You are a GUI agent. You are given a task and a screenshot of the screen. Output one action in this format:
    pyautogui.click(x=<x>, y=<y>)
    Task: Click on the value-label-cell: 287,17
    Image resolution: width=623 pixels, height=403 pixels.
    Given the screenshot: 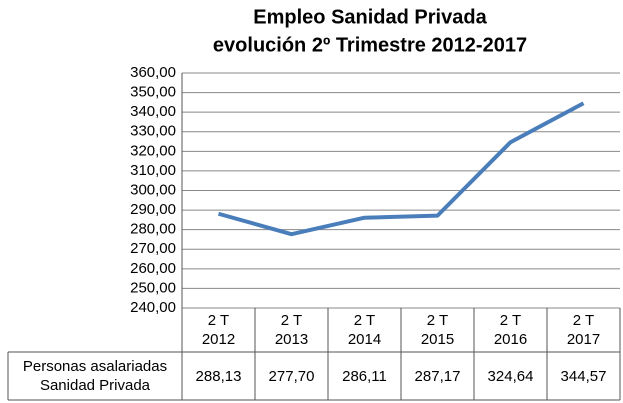 What is the action you would take?
    pyautogui.click(x=437, y=376)
    